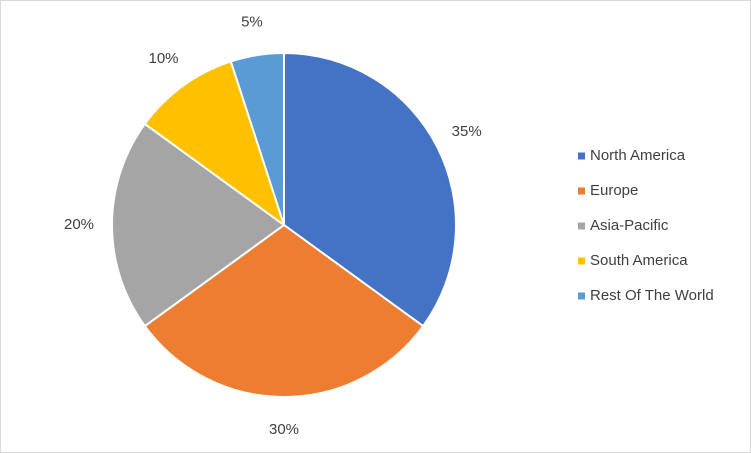 This screenshot has width=751, height=453. Describe the element at coordinates (284, 429) in the screenshot. I see `data-label: 30%` at that location.